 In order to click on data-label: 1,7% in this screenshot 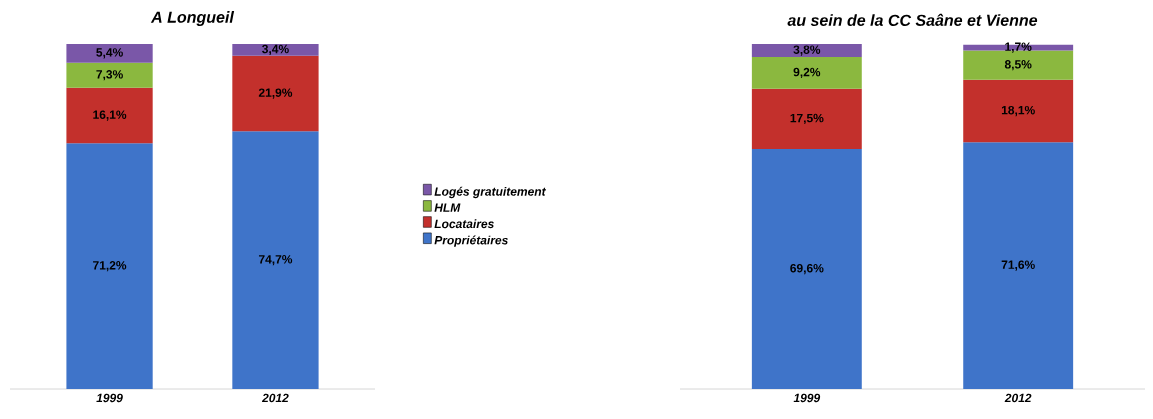, I will do `click(1018, 47)`.